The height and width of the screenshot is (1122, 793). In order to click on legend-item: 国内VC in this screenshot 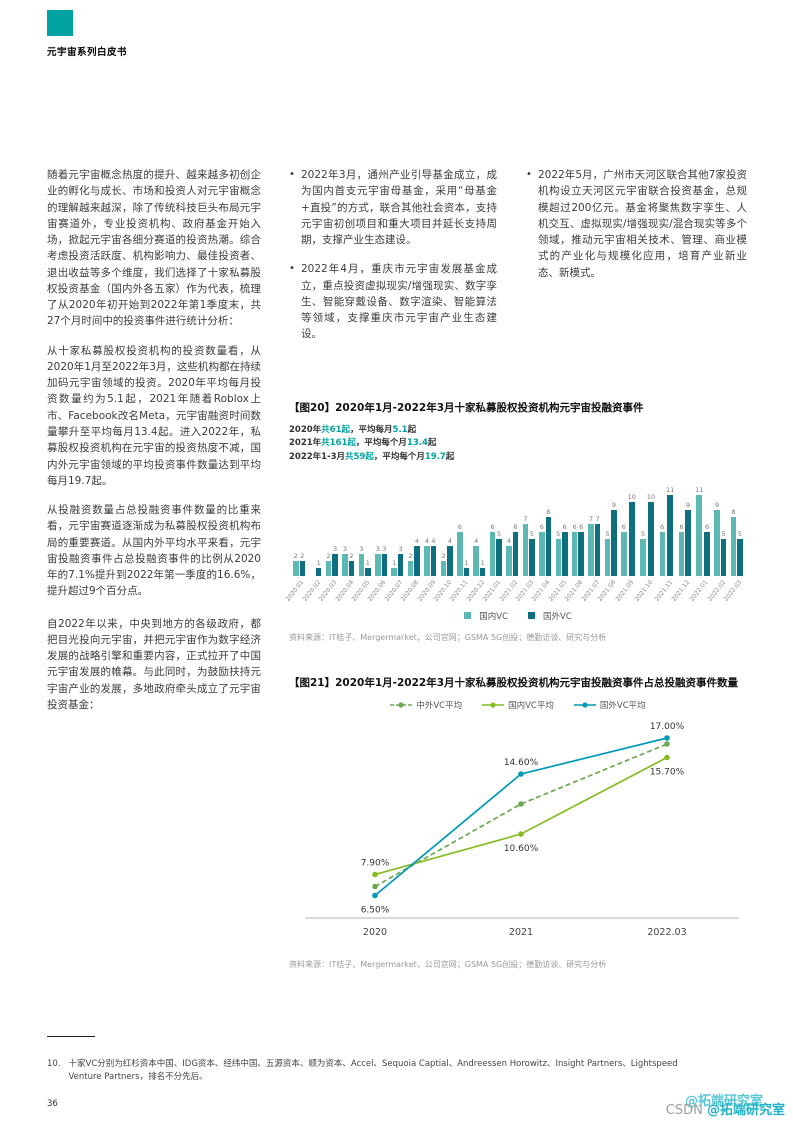, I will do `click(486, 616)`.